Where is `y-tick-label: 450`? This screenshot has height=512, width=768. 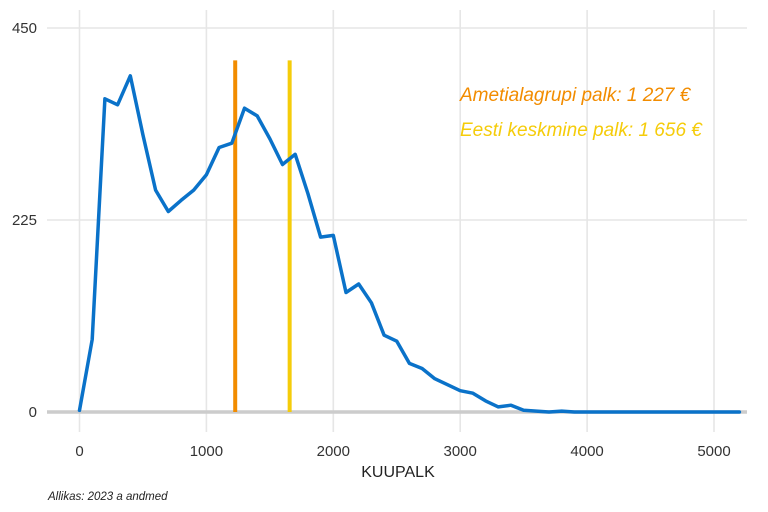 y-tick-label: 450 is located at coordinates (24, 28).